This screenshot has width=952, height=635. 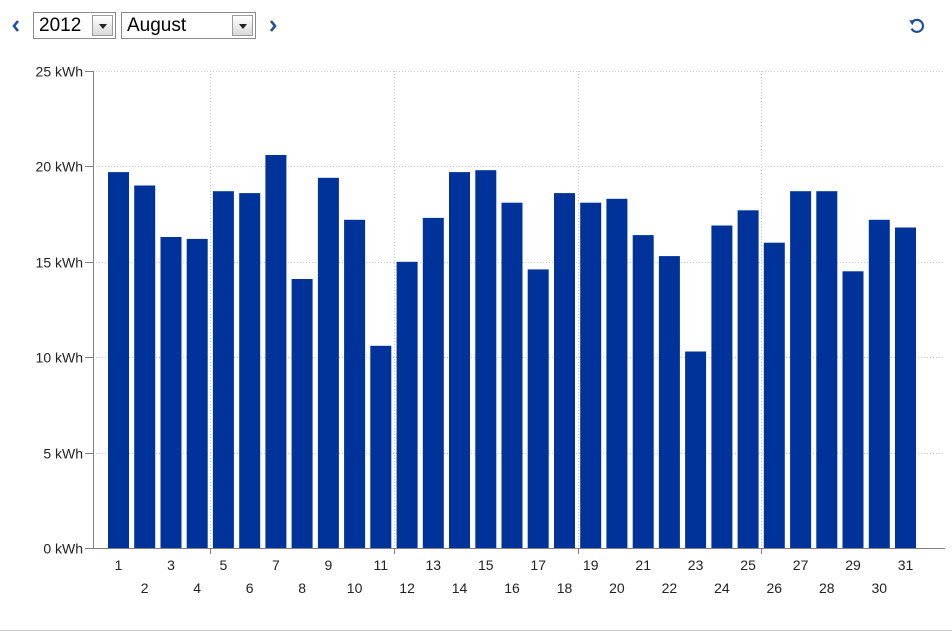 I want to click on x-tick-label: 15, so click(x=486, y=565).